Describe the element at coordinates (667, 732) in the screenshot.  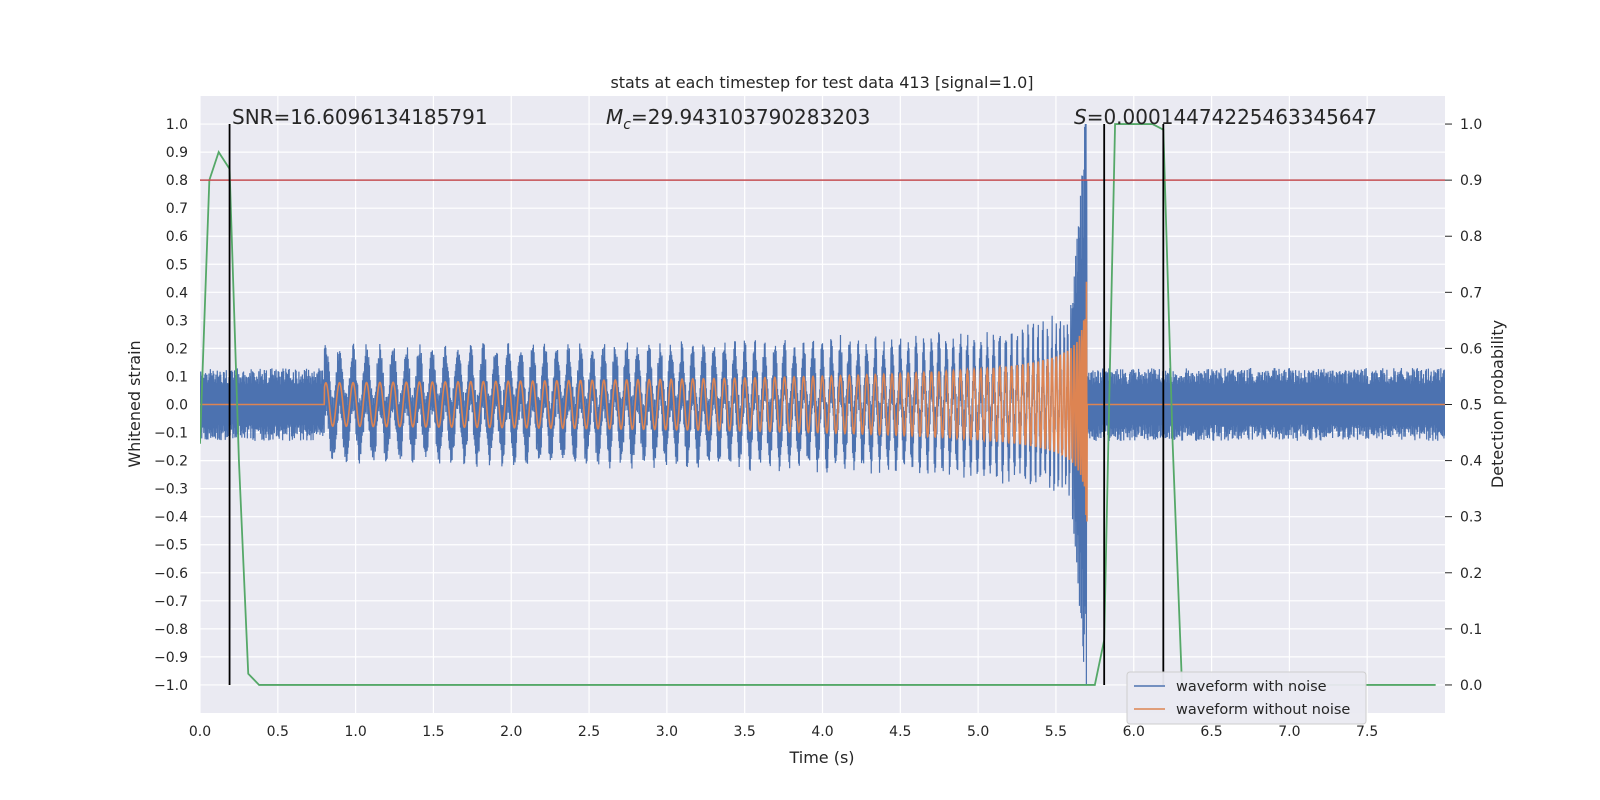
I see `x-tick-label: 3.0` at that location.